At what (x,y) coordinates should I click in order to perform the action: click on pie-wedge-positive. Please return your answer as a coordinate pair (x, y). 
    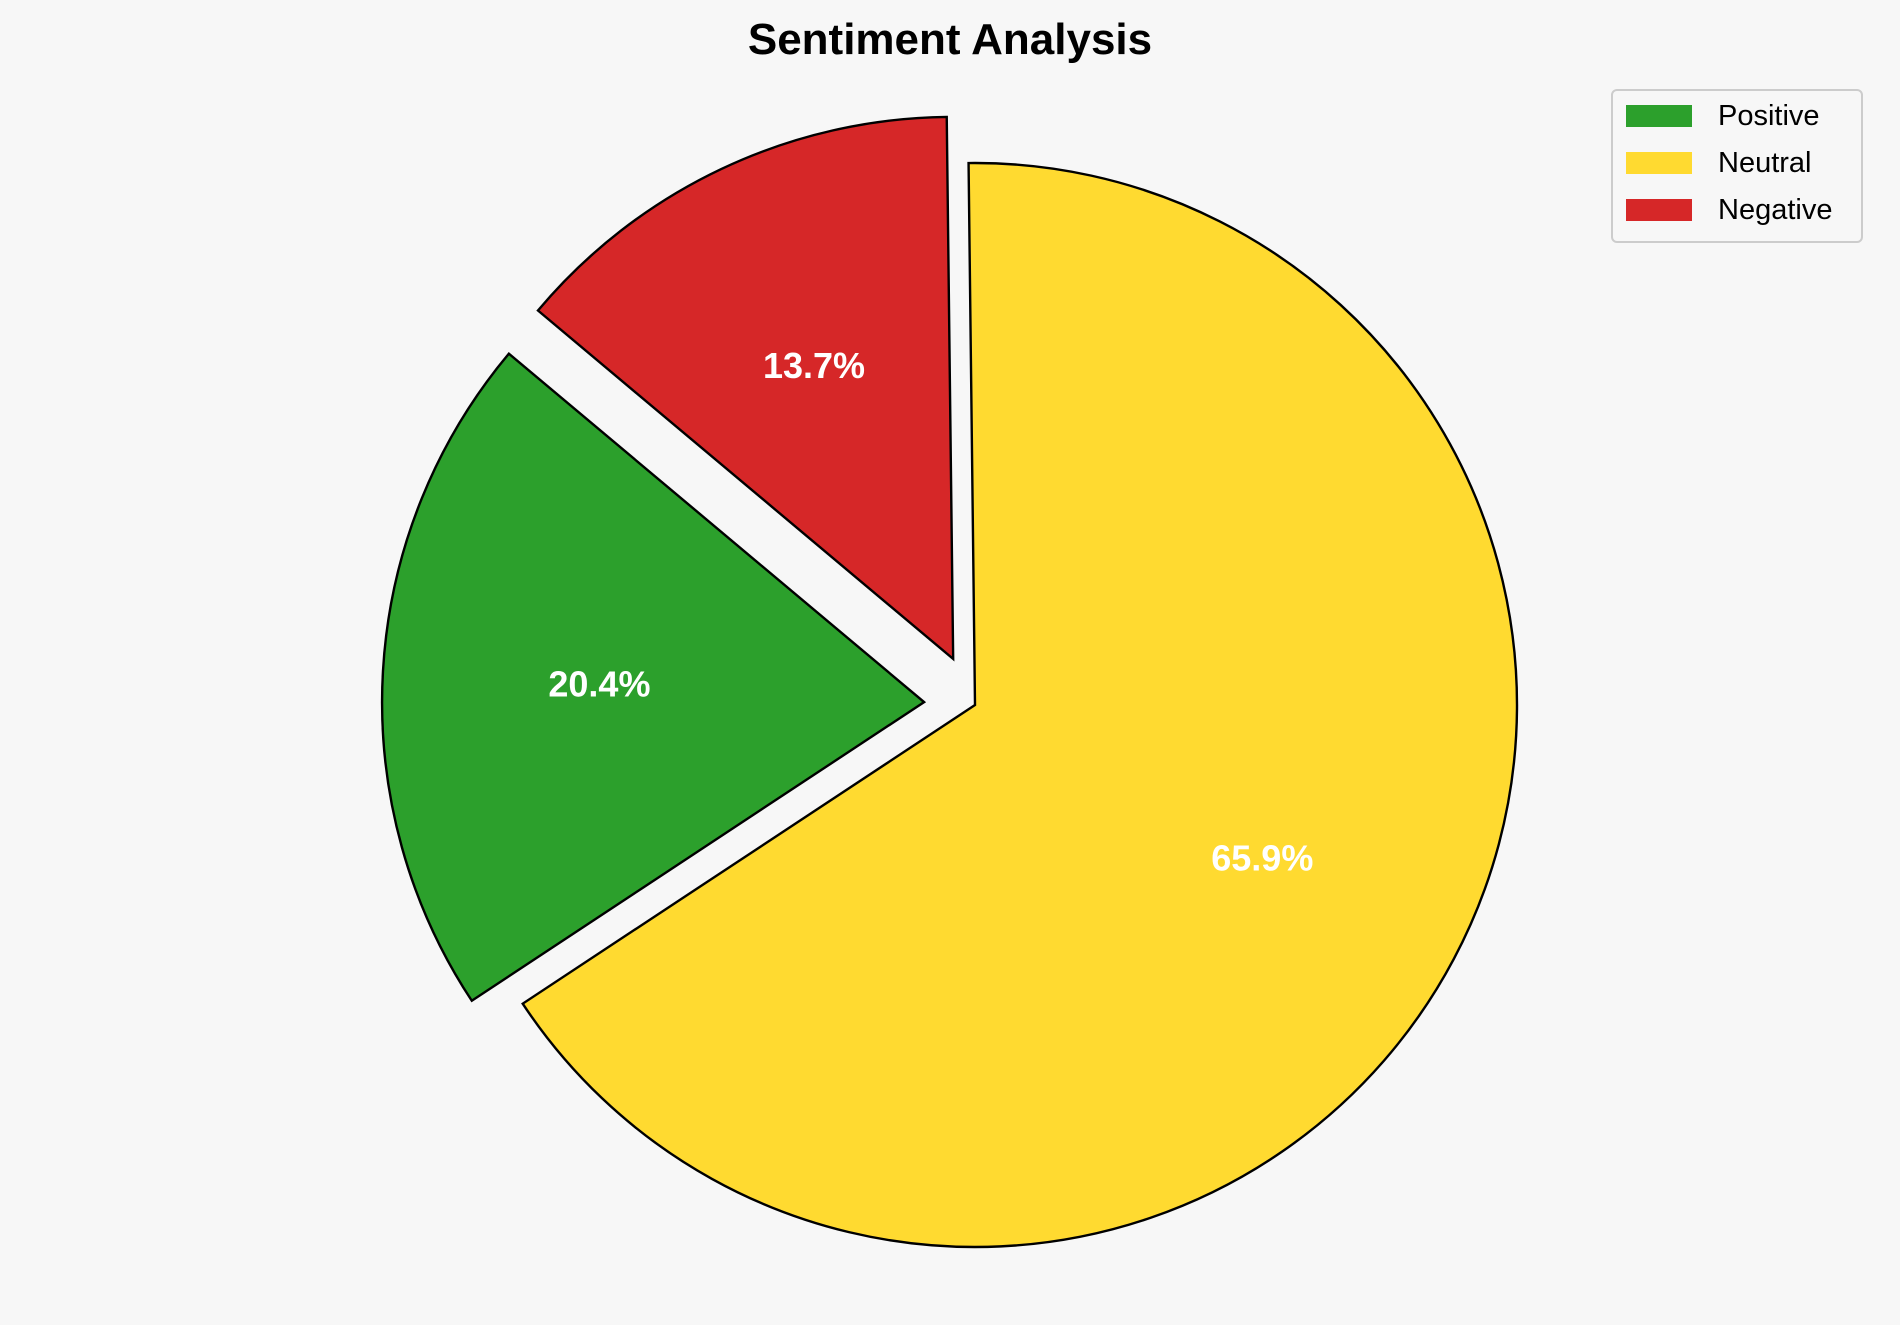
    Looking at the image, I should click on (653, 677).